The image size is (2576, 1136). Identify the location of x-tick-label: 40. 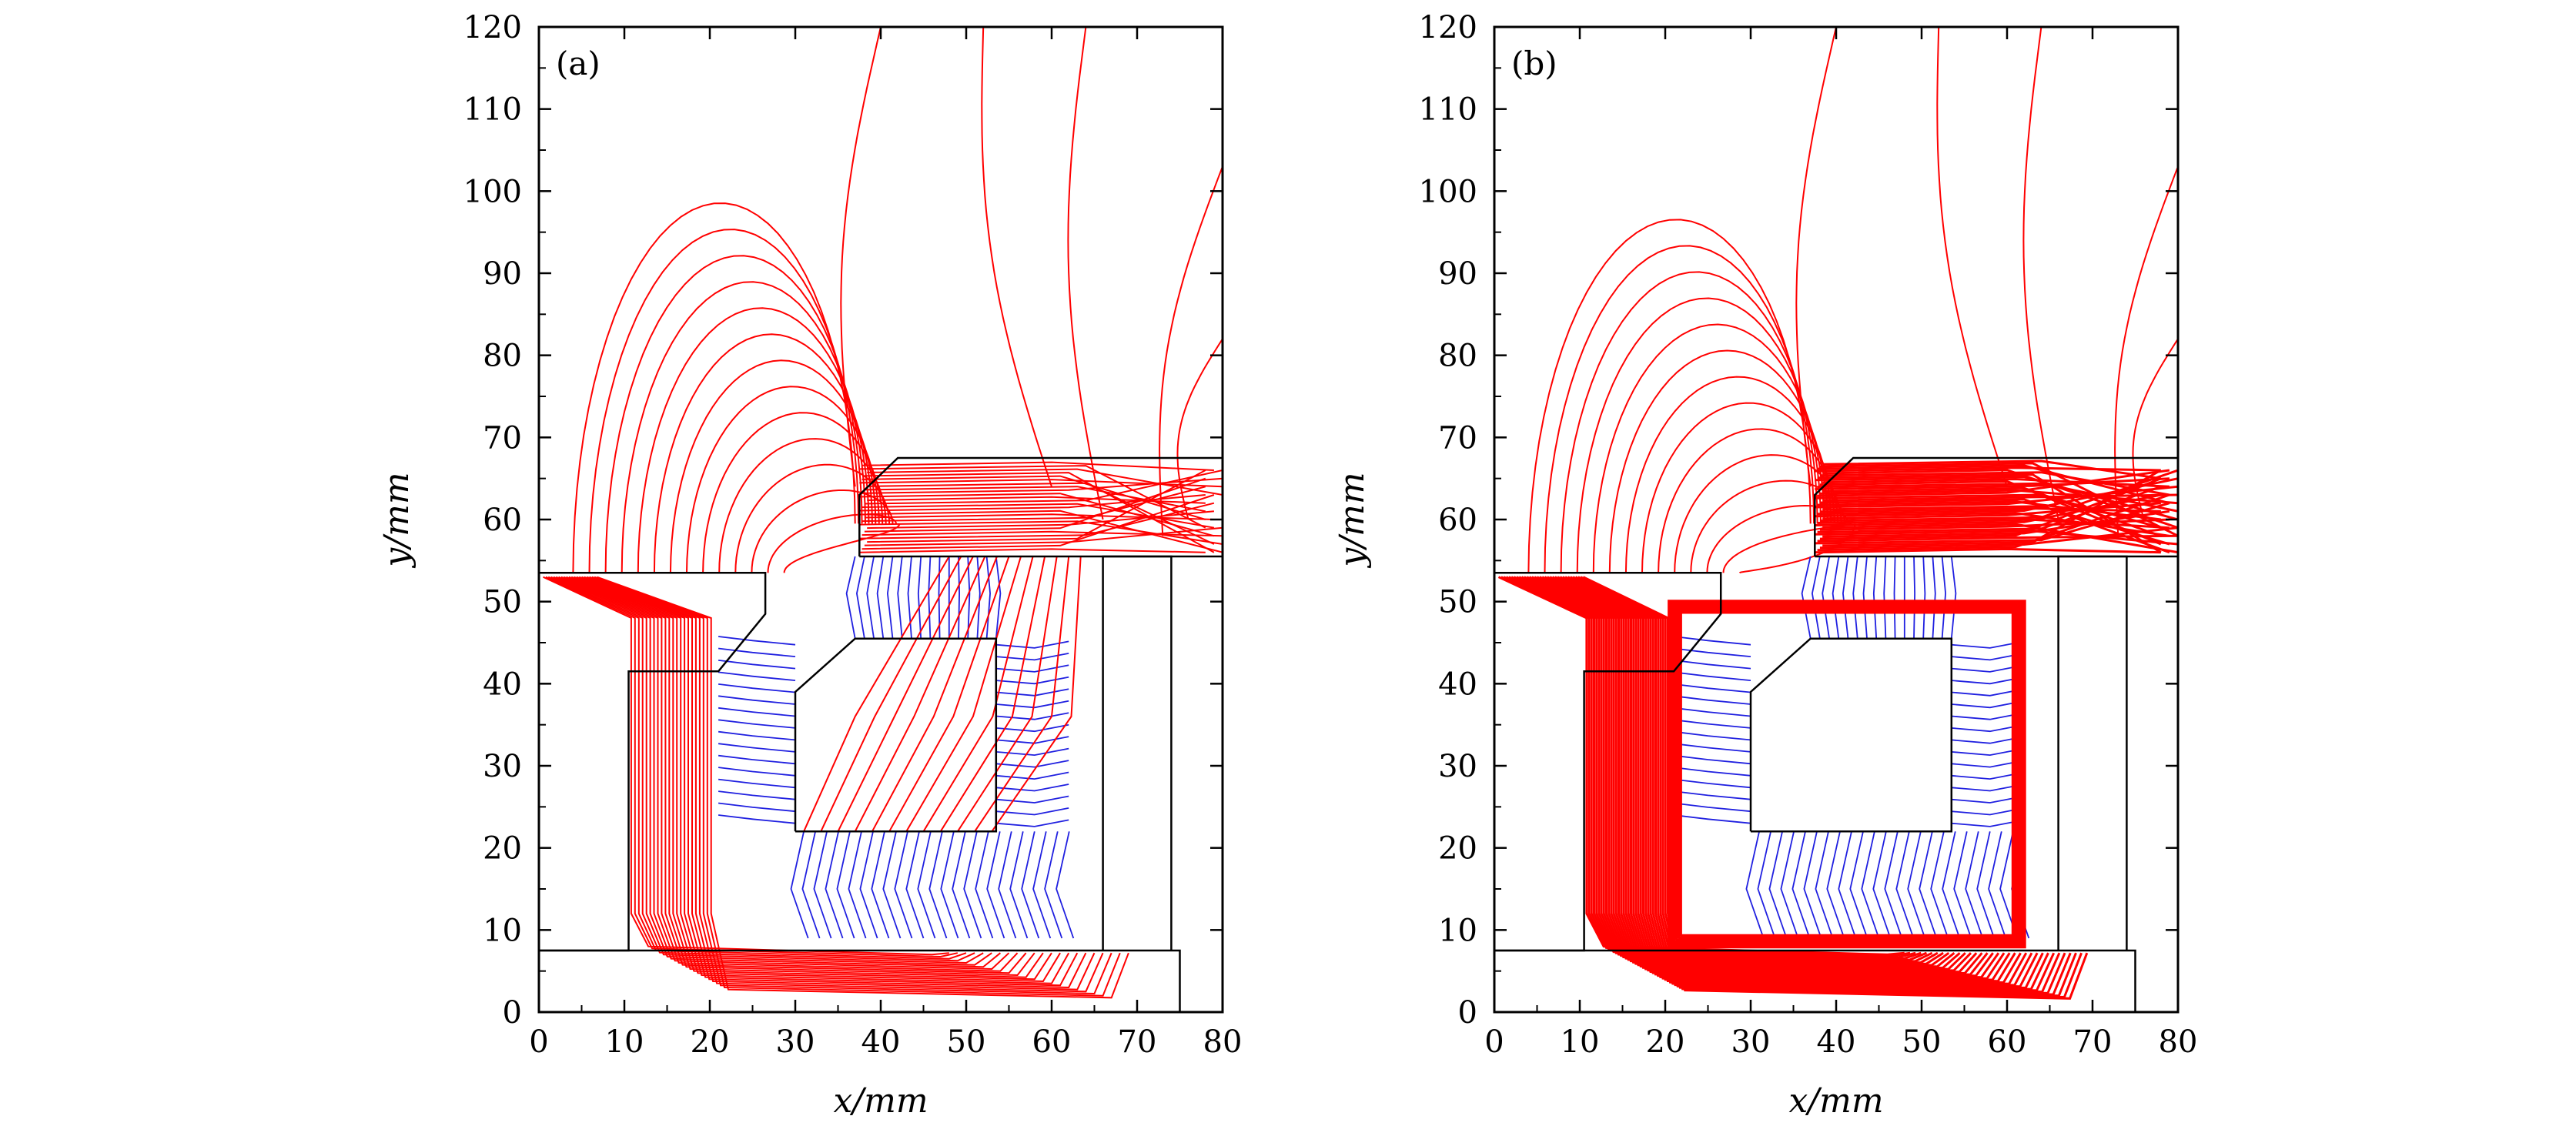
(1837, 1042).